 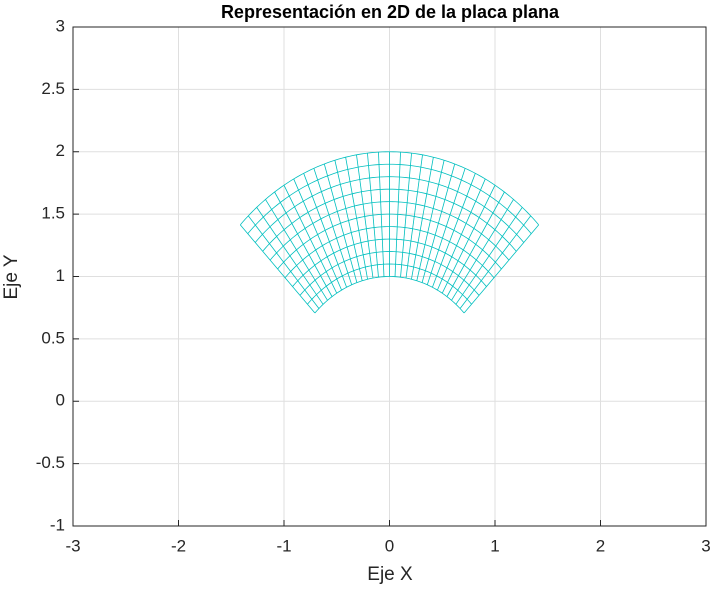 What do you see at coordinates (600, 545) in the screenshot?
I see `x-tick-label: 2` at bounding box center [600, 545].